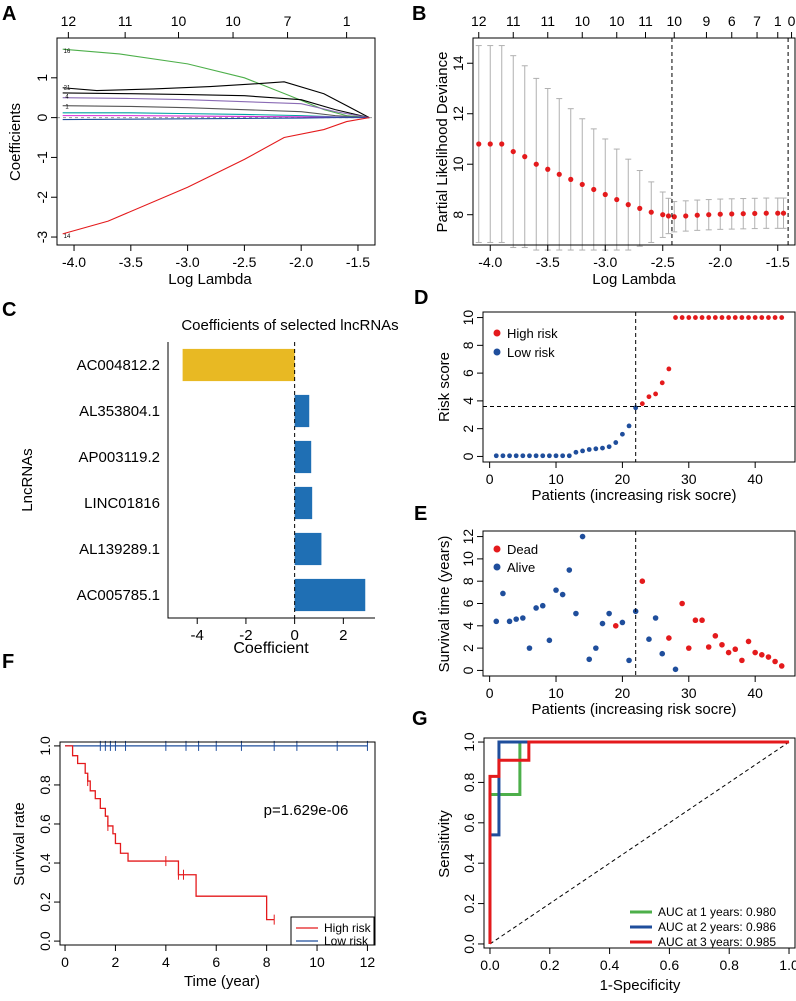  What do you see at coordinates (634, 141) in the screenshot?
I see `plot-frame-b` at bounding box center [634, 141].